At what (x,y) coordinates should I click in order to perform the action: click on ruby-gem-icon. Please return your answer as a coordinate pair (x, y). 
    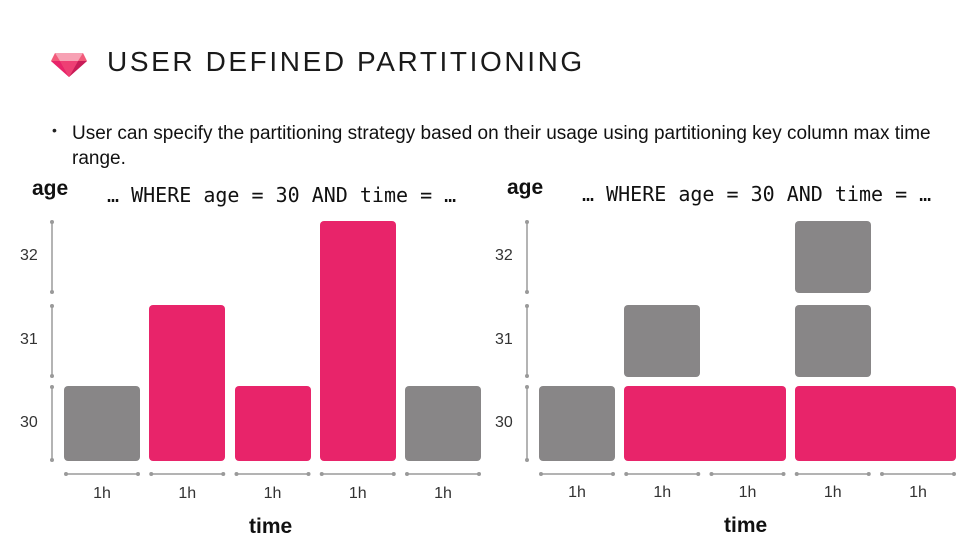
    Looking at the image, I should click on (69, 65).